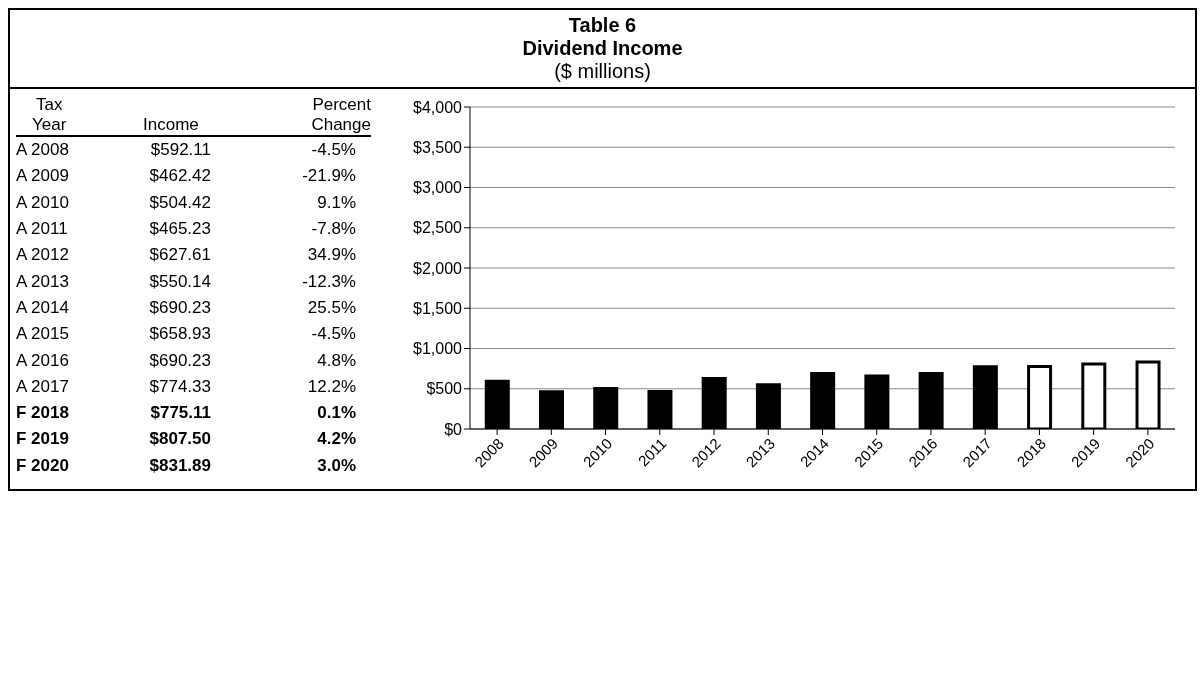 This screenshot has height=697, width=1203. Describe the element at coordinates (43, 176) in the screenshot. I see `text: A 2009` at that location.